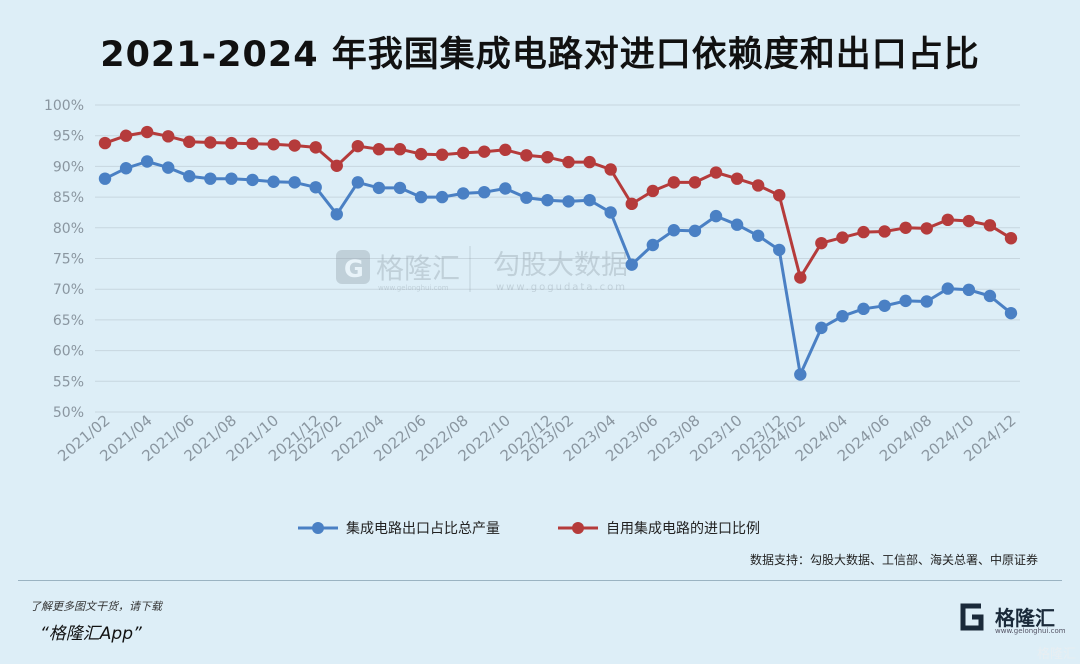 The image size is (1080, 664). Describe the element at coordinates (91, 634) in the screenshot. I see `promo-line-2: “格隆汇App”` at that location.